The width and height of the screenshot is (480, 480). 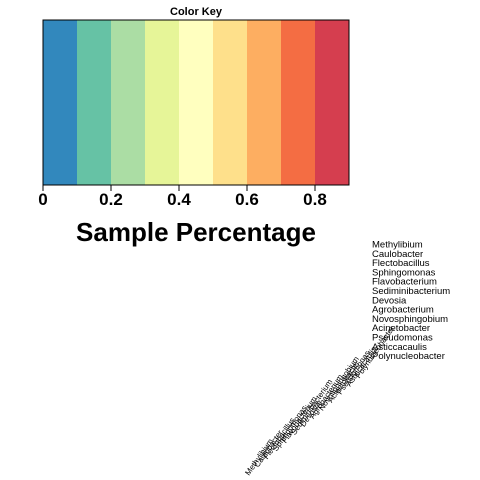 What do you see at coordinates (402, 338) in the screenshot?
I see `heatmap-row-label: Pseudomonas` at bounding box center [402, 338].